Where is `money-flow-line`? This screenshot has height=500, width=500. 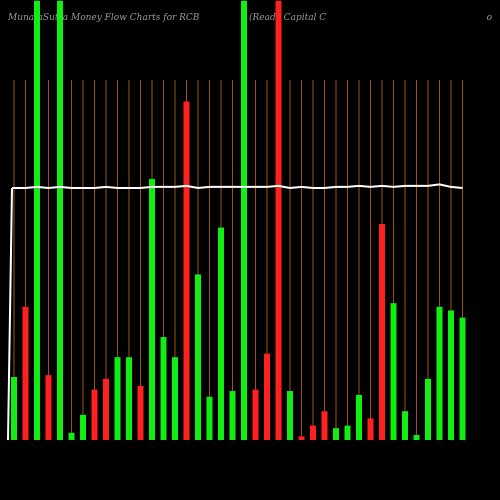 money-flow-line is located at coordinates (237, 186).